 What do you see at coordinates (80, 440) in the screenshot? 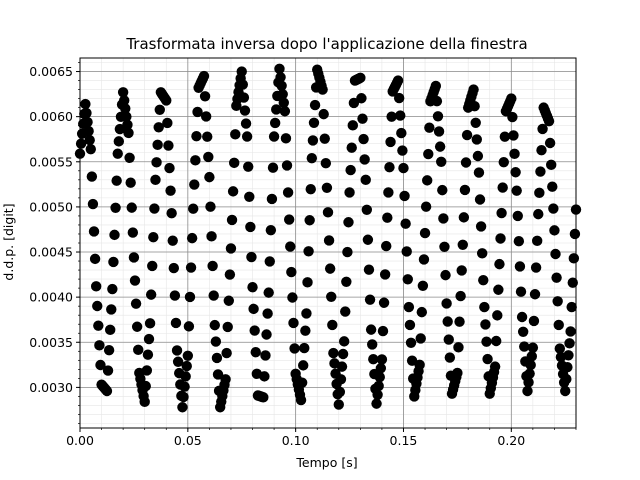
I see `x-tick-label: 0.00` at bounding box center [80, 440].